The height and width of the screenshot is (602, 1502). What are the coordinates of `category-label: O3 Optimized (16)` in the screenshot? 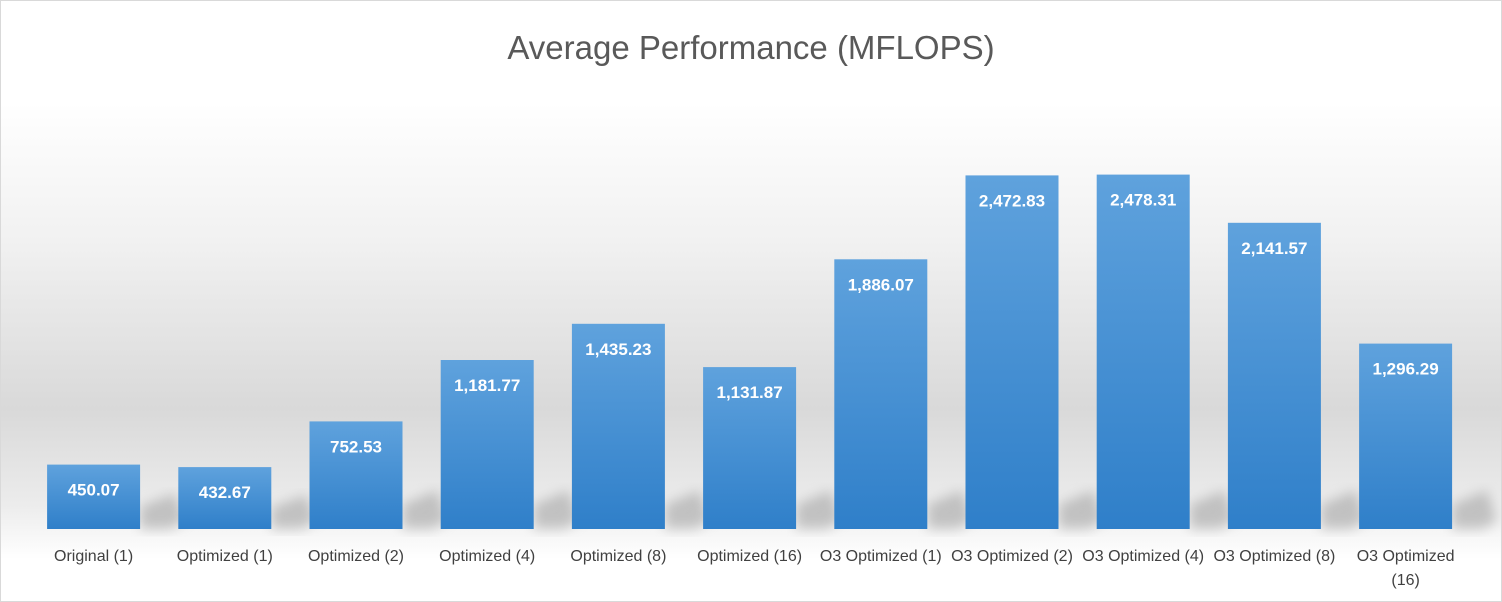 It's located at (1406, 568).